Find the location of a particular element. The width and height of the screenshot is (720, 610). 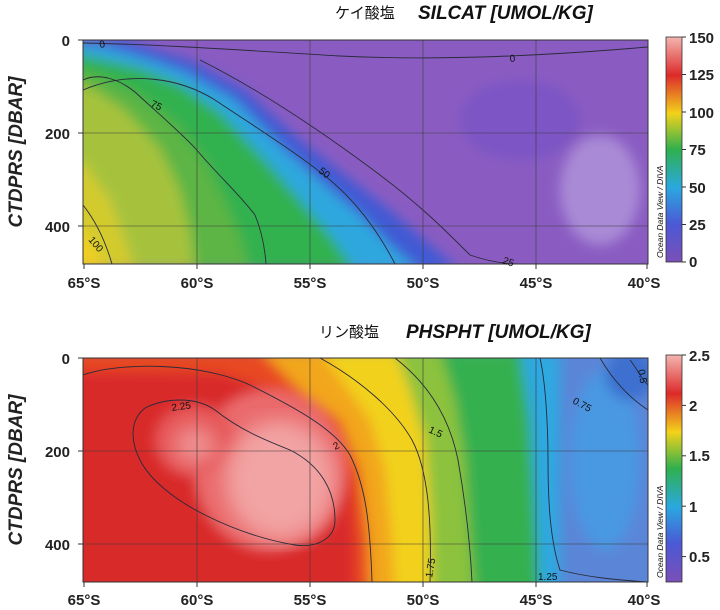

silcat-x-ticks is located at coordinates (365, 266).